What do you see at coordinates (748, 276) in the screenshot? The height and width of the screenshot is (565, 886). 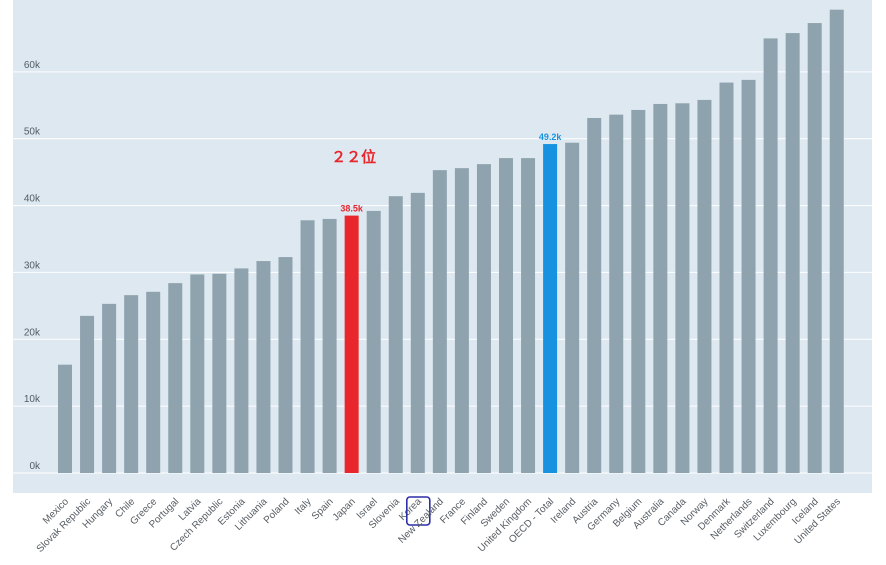 I see `bar-netherlands` at bounding box center [748, 276].